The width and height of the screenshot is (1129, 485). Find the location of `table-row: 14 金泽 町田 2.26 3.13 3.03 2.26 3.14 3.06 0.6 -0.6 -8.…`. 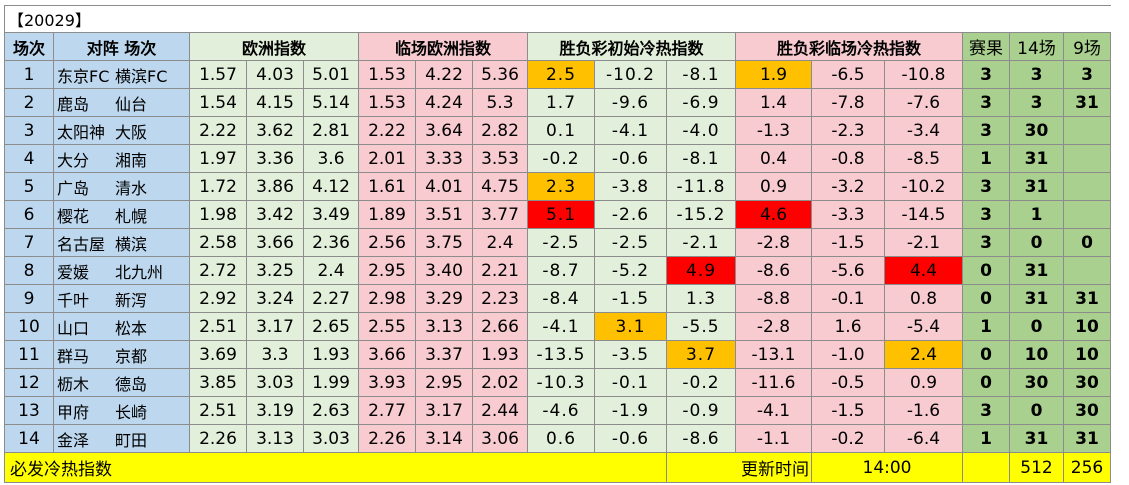

table-row: 14 金泽 町田 2.26 3.13 3.03 2.26 3.14 3.06 0.6 -0.6 -8.… is located at coordinates (557, 438).